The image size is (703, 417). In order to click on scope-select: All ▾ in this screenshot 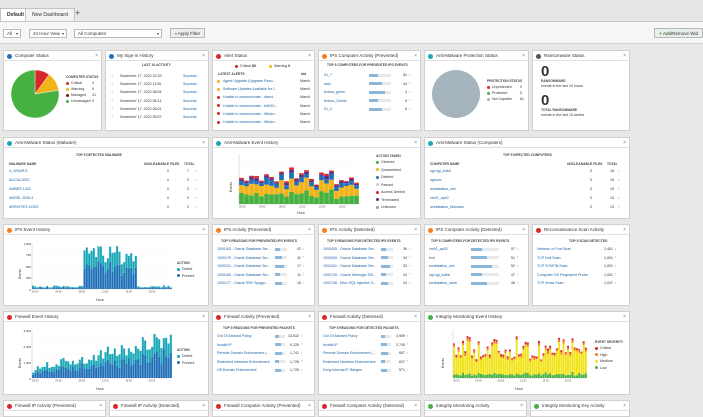, I will do `click(12, 33)`.